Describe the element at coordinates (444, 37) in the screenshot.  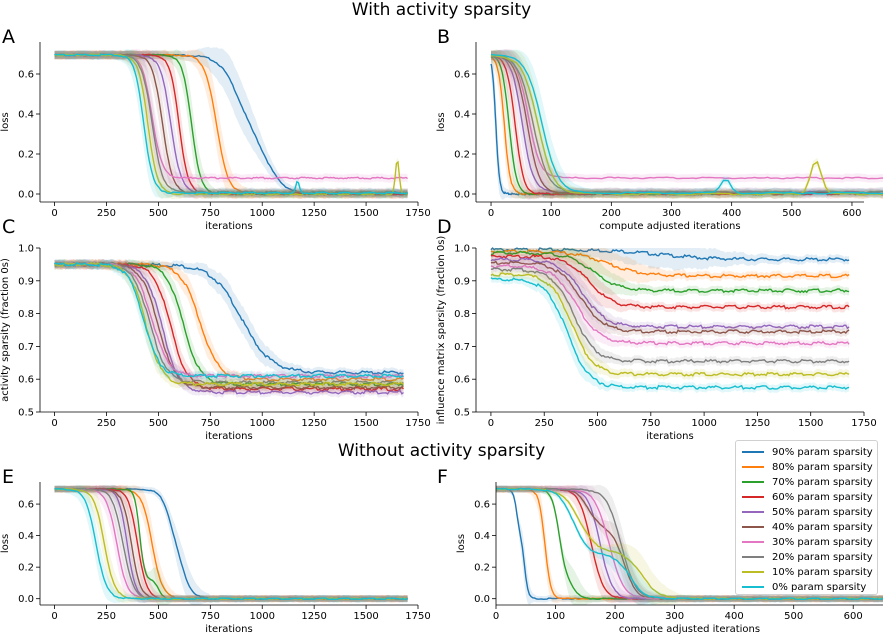
I see `panel-letter-b: B` at that location.